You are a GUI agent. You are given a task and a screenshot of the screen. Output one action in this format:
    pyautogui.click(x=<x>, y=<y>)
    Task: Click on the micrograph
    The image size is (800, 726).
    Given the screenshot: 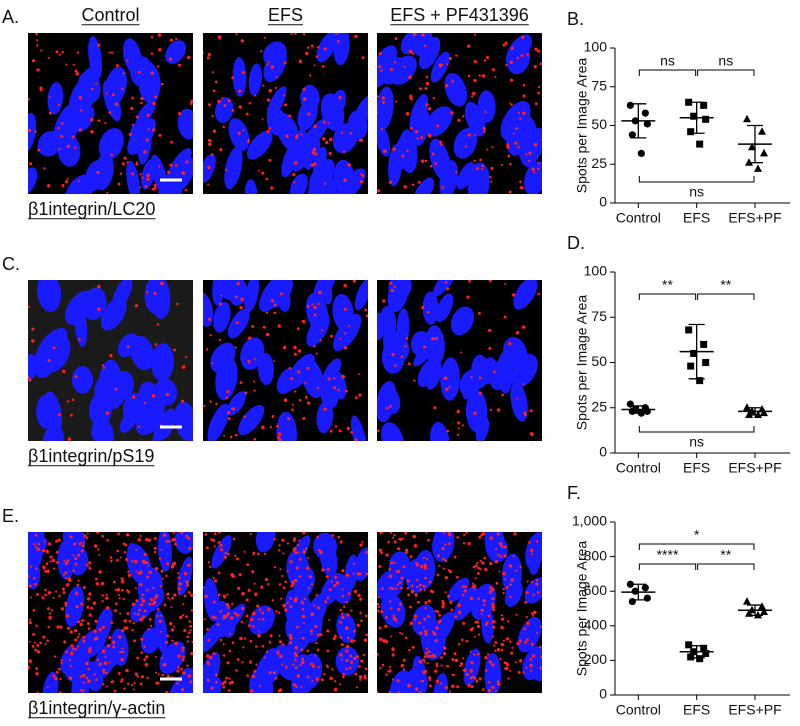 What is the action you would take?
    pyautogui.click(x=110, y=360)
    